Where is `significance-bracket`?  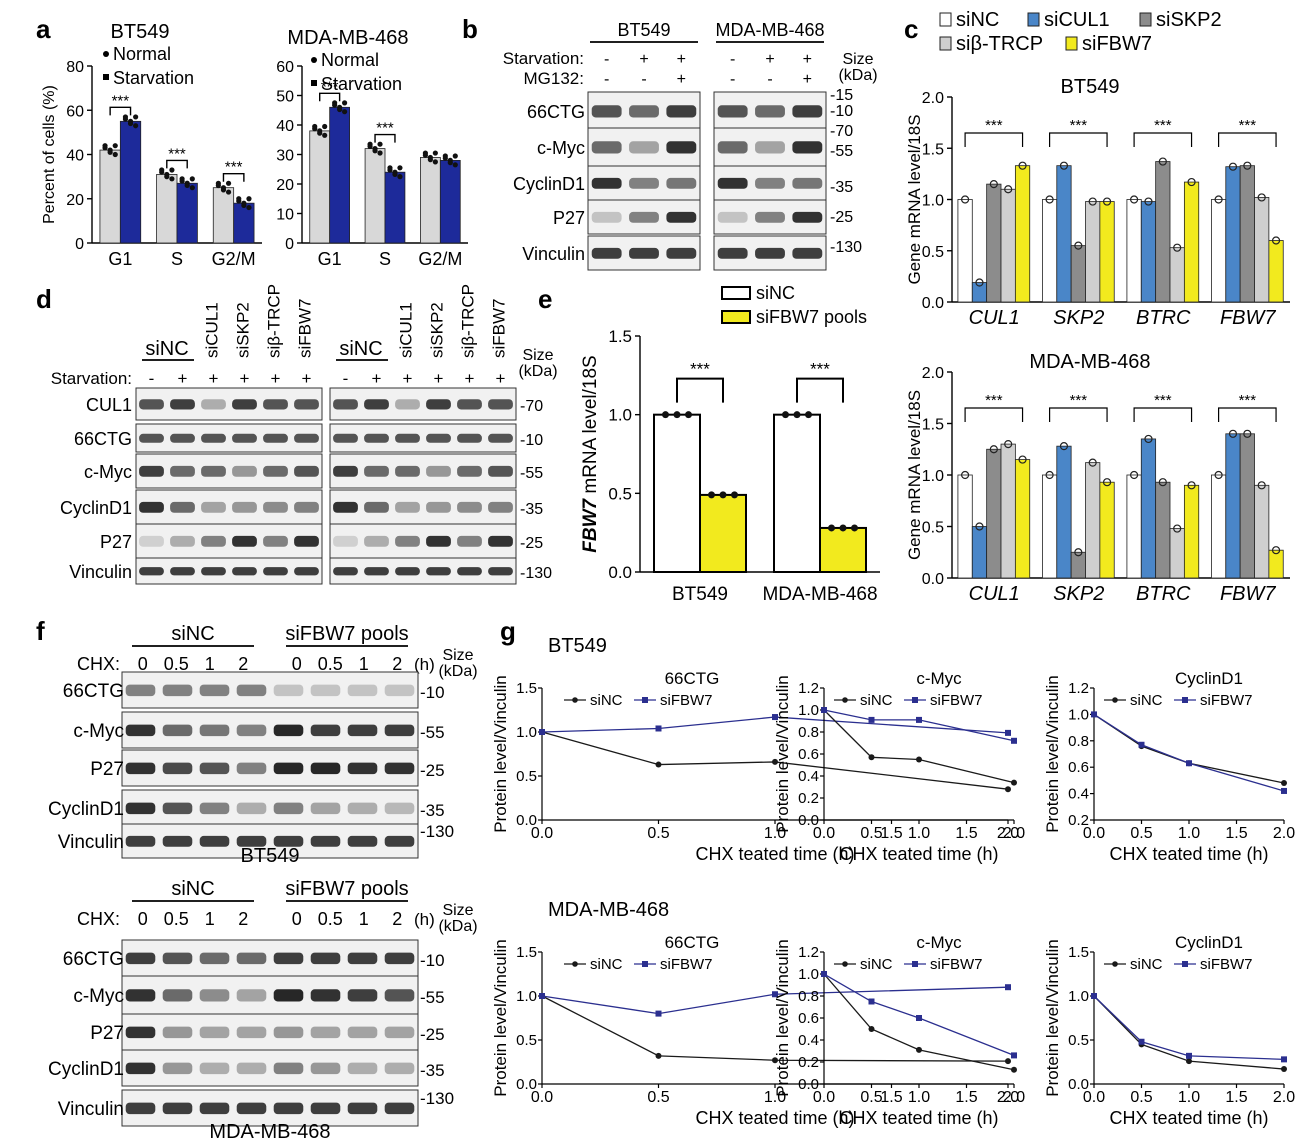
significance-bracket is located at coordinates (1247, 414).